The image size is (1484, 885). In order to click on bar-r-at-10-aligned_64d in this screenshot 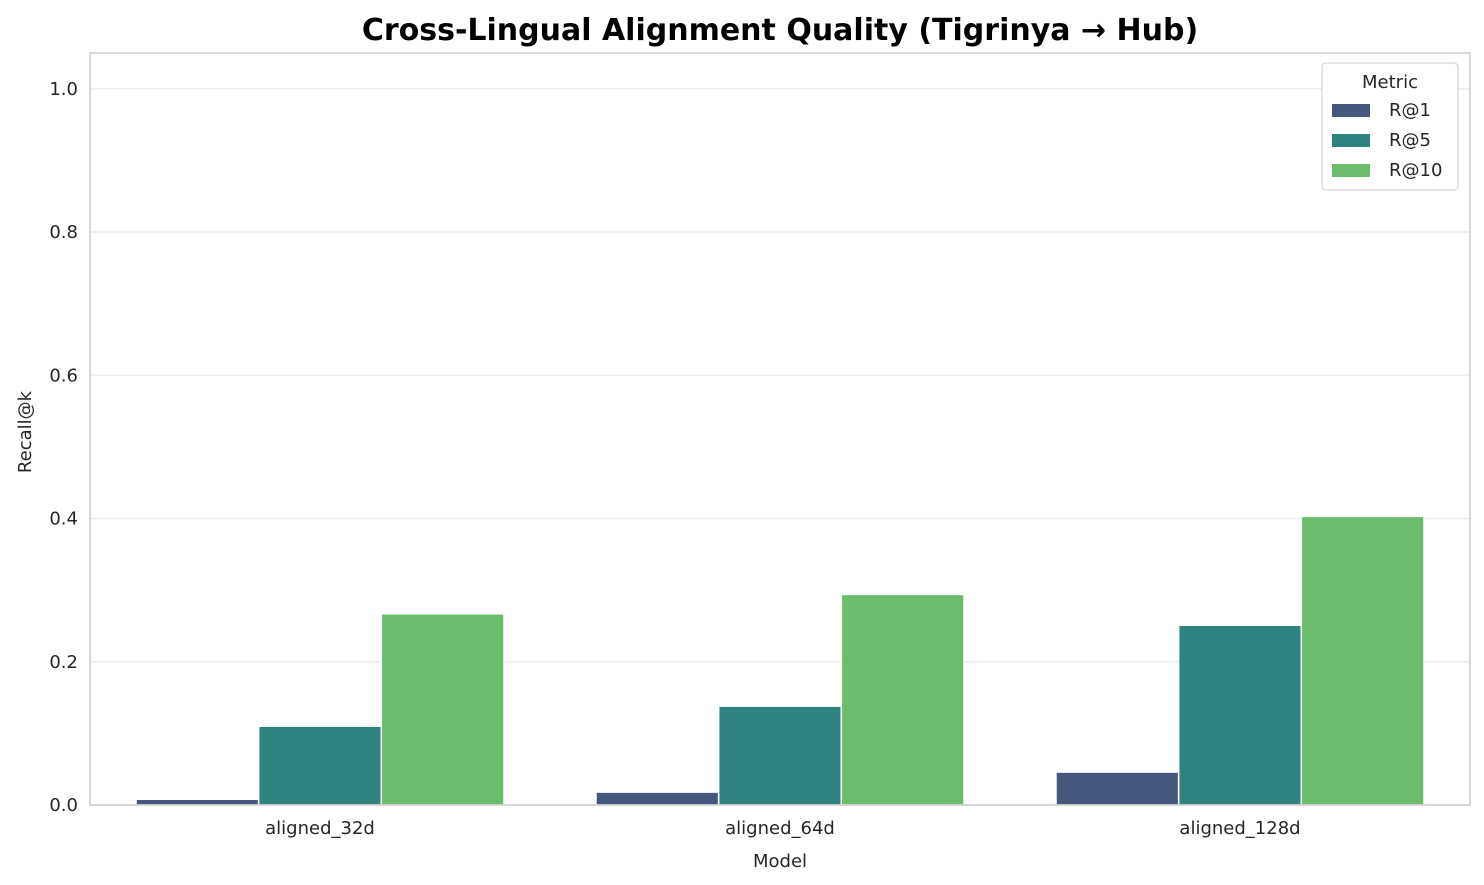, I will do `click(902, 699)`.